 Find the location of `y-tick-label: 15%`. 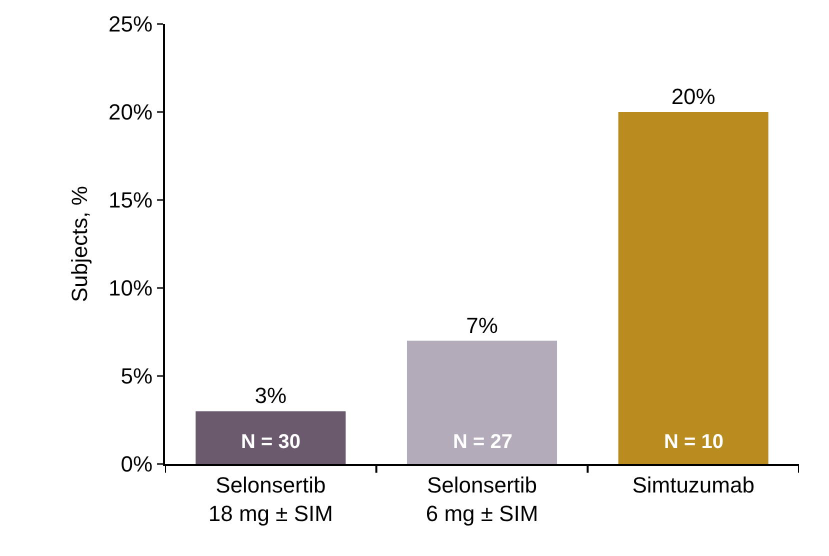

y-tick-label: 15% is located at coordinates (130, 200).